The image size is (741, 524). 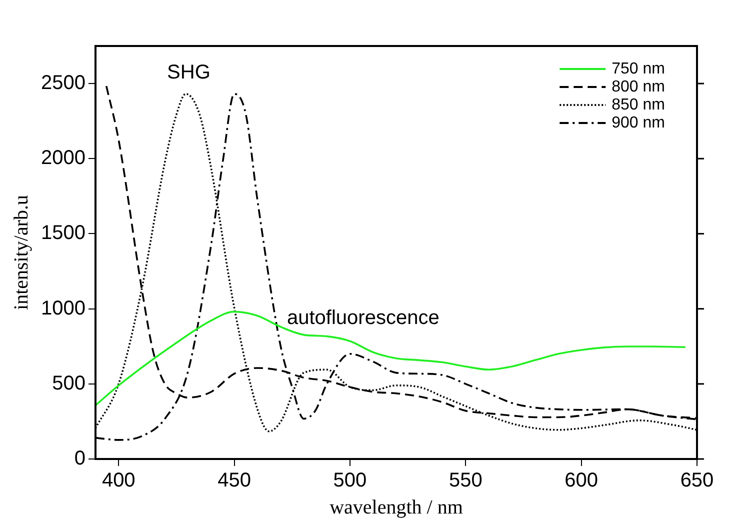 I want to click on x-tick-label: 450, so click(x=234, y=481).